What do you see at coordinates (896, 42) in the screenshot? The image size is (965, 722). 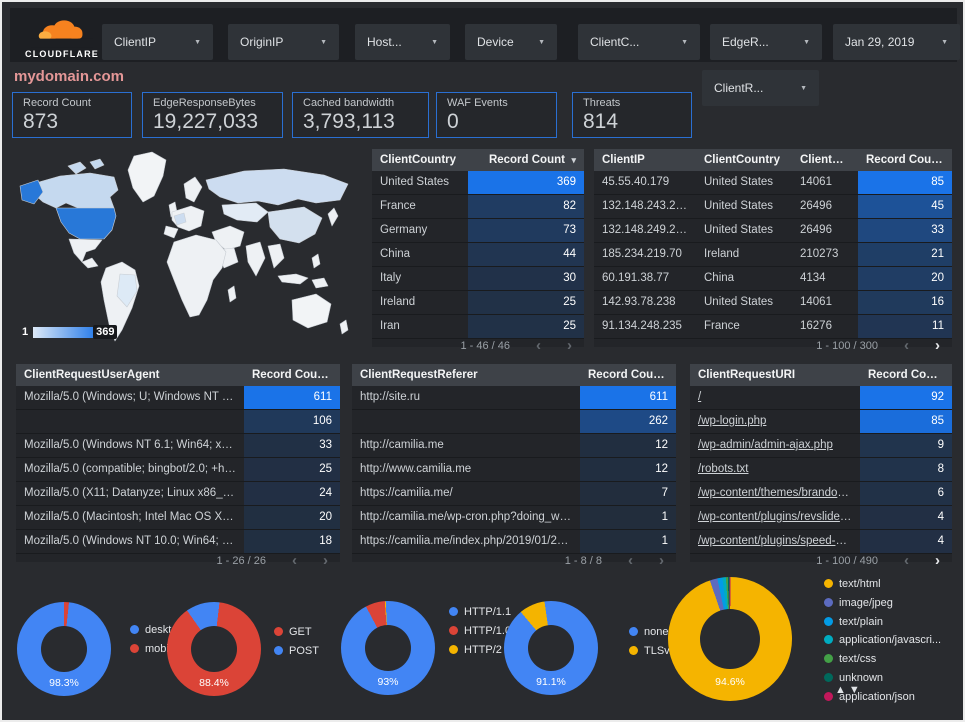 I see `date-range-filter: Jan 29, 2019 ▼` at bounding box center [896, 42].